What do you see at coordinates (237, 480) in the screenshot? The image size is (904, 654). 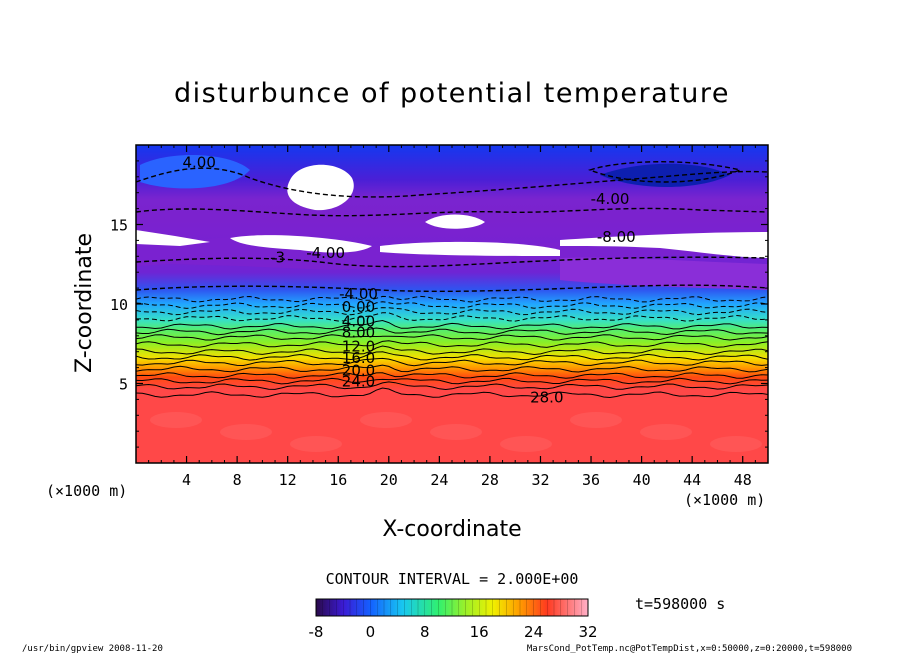 I see `x-tick-label: 8` at bounding box center [237, 480].